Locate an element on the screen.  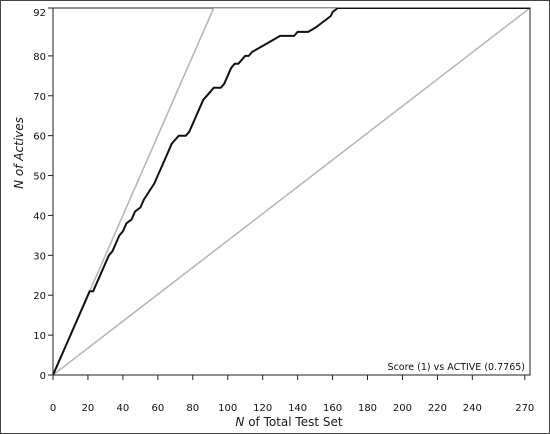
x-tick-label: 180 is located at coordinates (367, 408).